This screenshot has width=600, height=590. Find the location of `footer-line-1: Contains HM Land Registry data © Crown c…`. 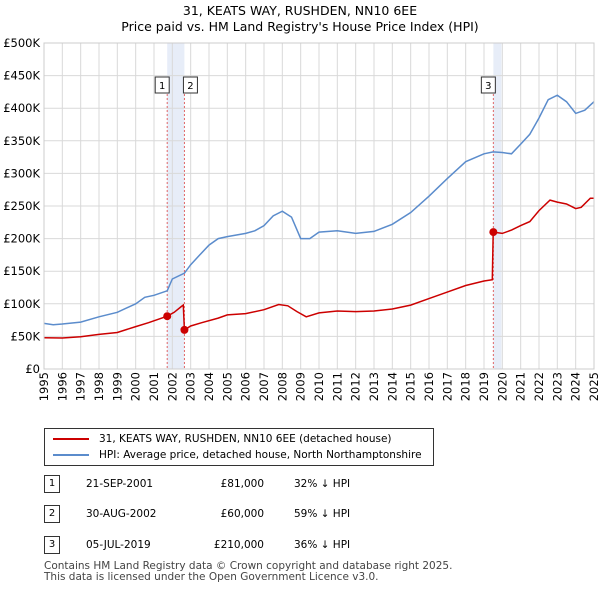

footer-line-1: Contains HM Land Registry data © Crown c… is located at coordinates (248, 566).